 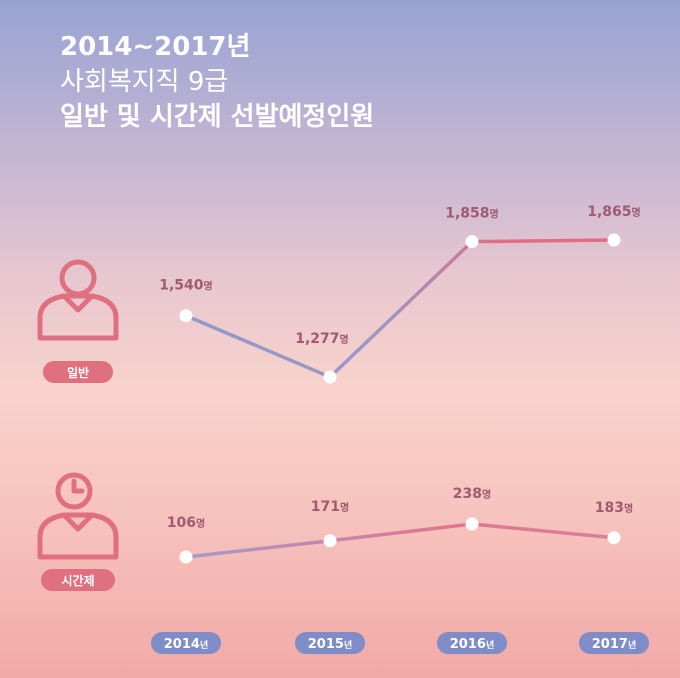 What do you see at coordinates (330, 507) in the screenshot?
I see `data-label: 171명` at bounding box center [330, 507].